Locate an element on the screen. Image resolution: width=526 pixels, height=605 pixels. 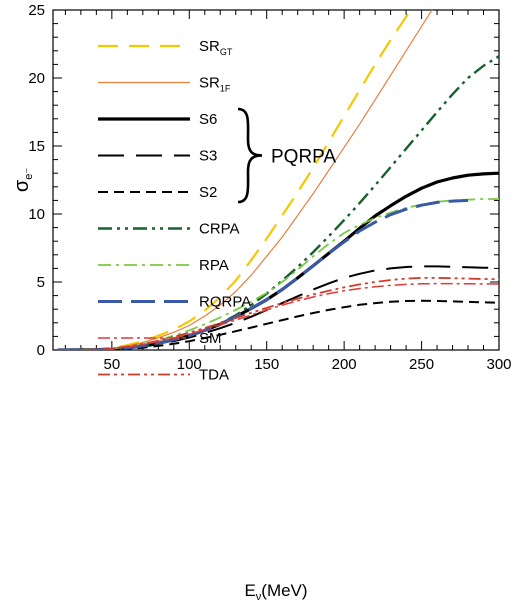
legend-label: SR1F is located at coordinates (215, 84).